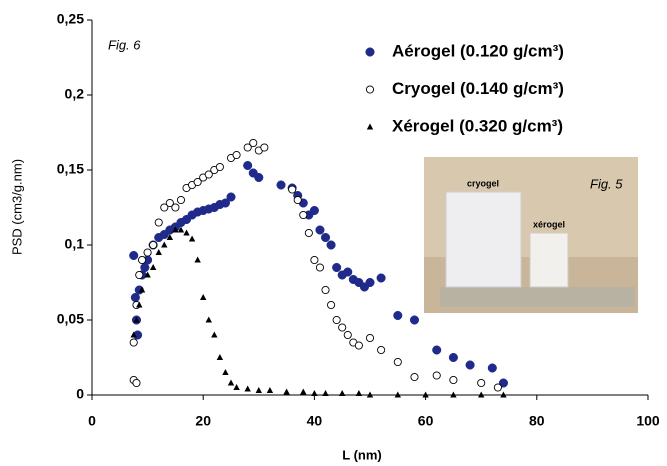 The image size is (667, 466). Describe the element at coordinates (203, 421) in the screenshot. I see `x-tick-label: 20` at that location.